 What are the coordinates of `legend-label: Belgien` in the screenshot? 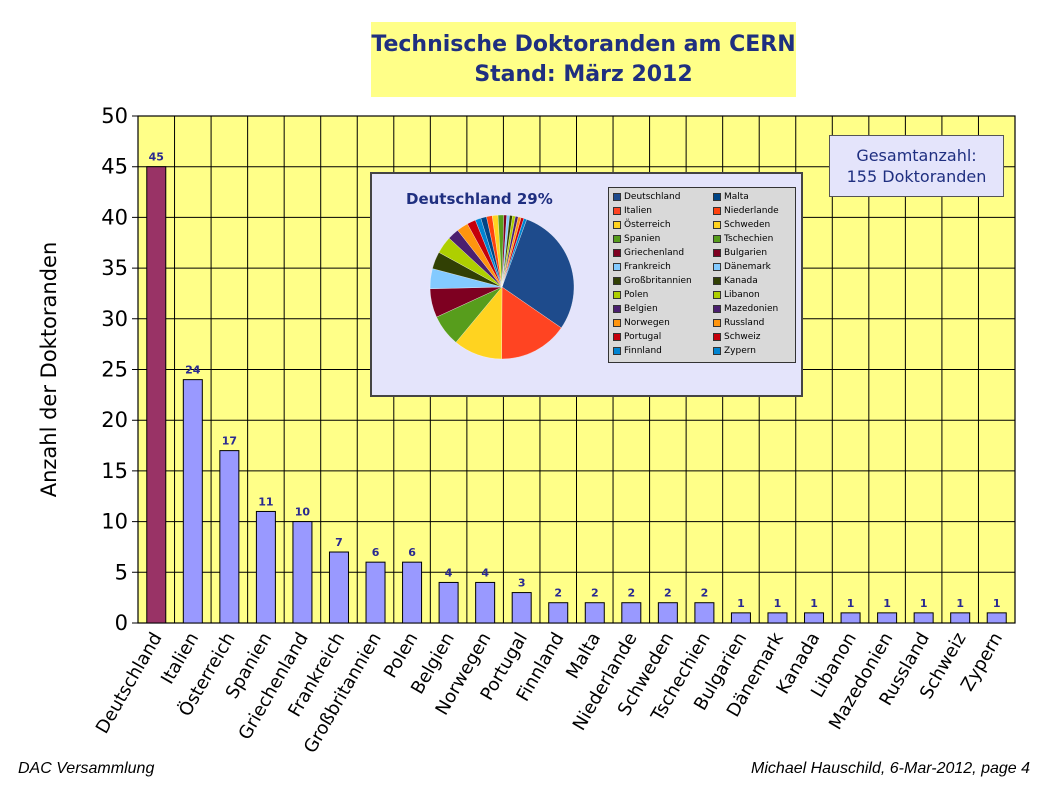 It's located at (641, 309).